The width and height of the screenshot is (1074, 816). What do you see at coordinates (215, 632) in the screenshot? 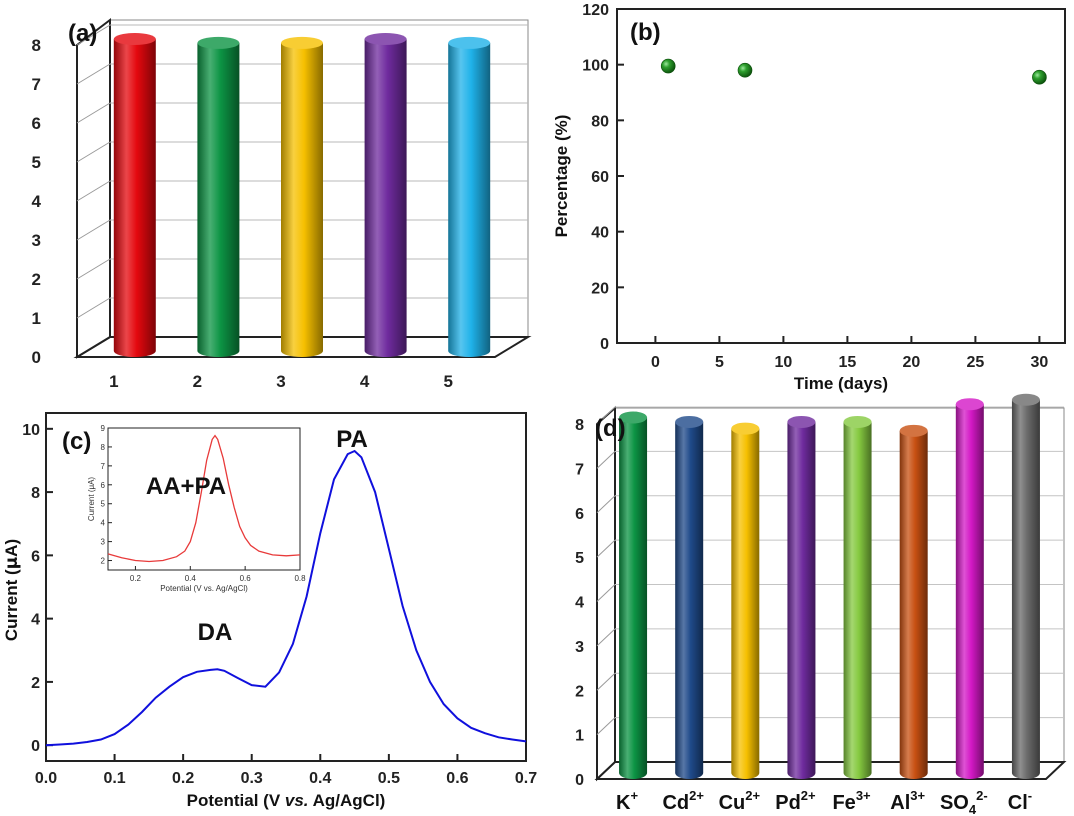
I see `annotation-da: DA` at bounding box center [215, 632].